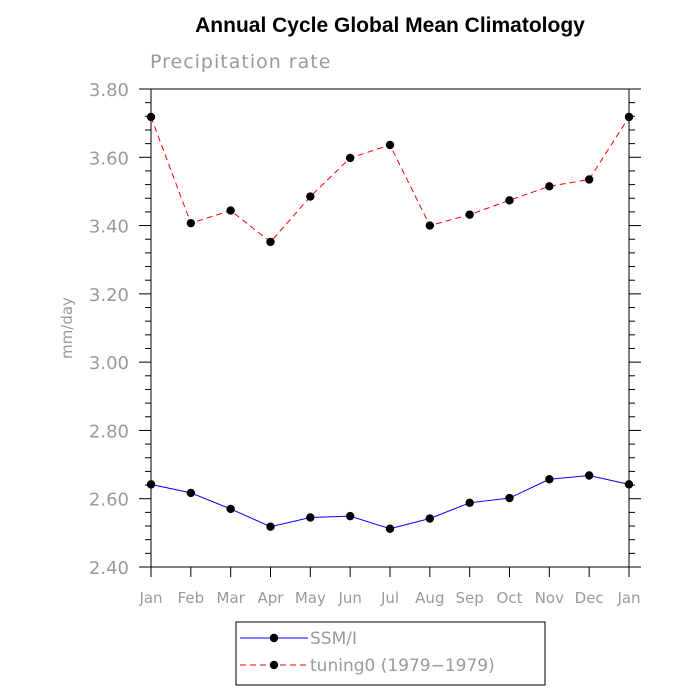 This screenshot has width=700, height=700. What do you see at coordinates (109, 363) in the screenshot?
I see `y-tick-label: 3.00` at bounding box center [109, 363].